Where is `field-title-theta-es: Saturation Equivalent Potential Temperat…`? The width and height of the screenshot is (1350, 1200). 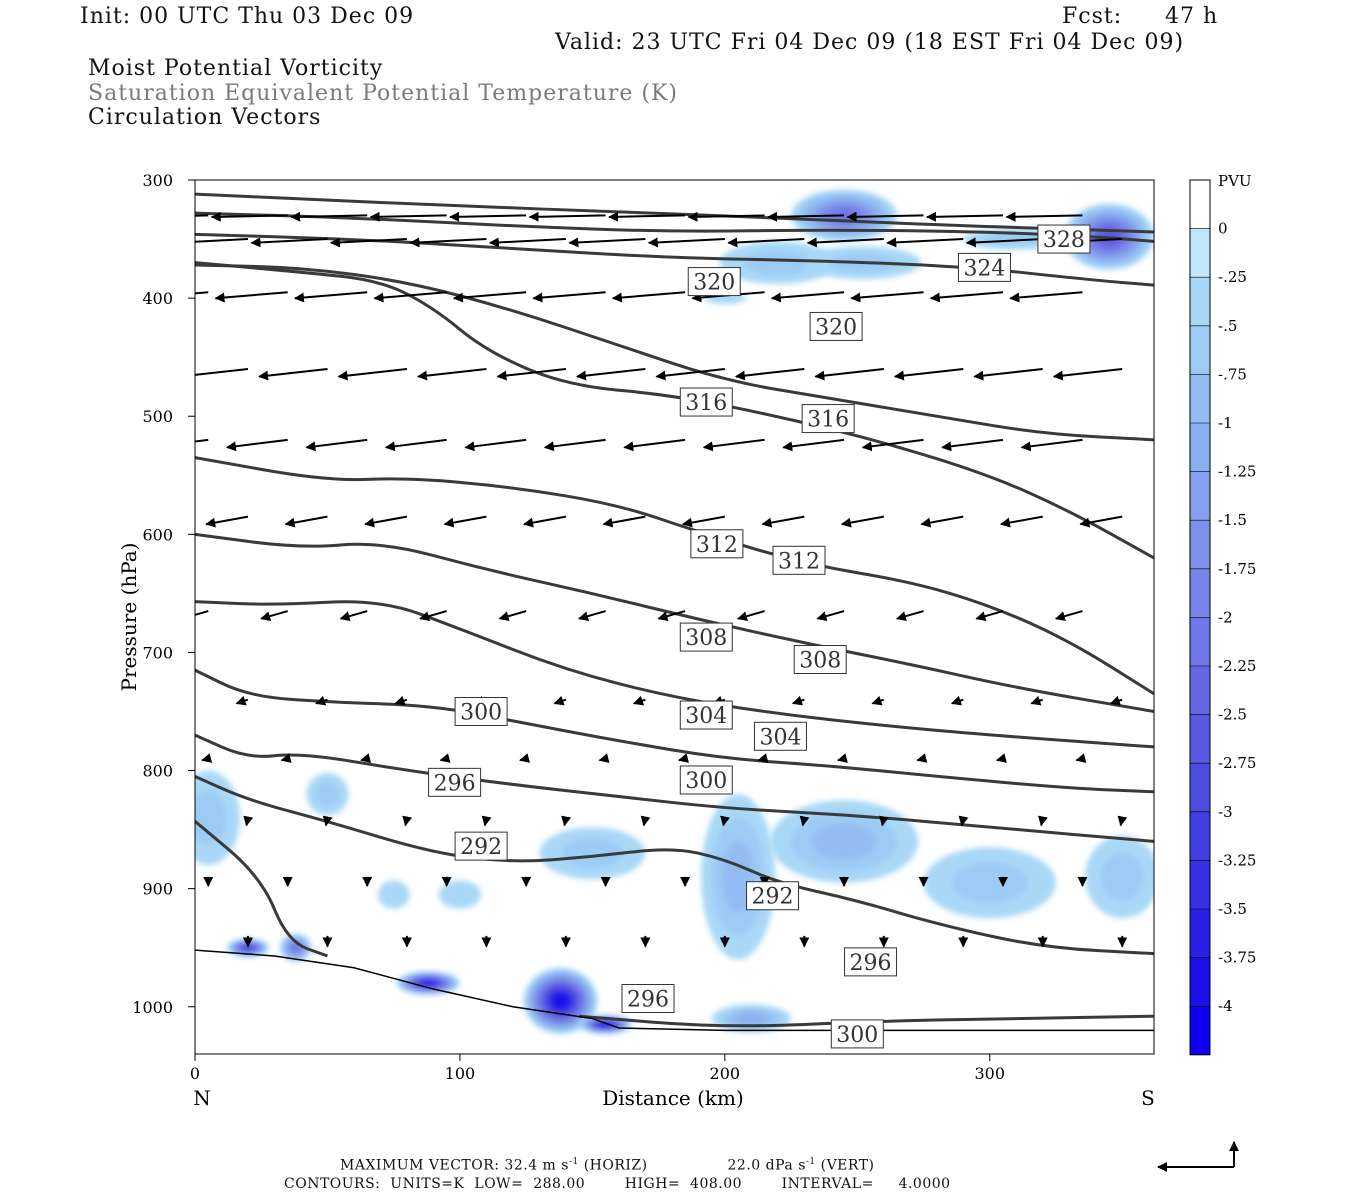
field-title-theta-es: Saturation Equivalent Potential Temperat… is located at coordinates (383, 93).